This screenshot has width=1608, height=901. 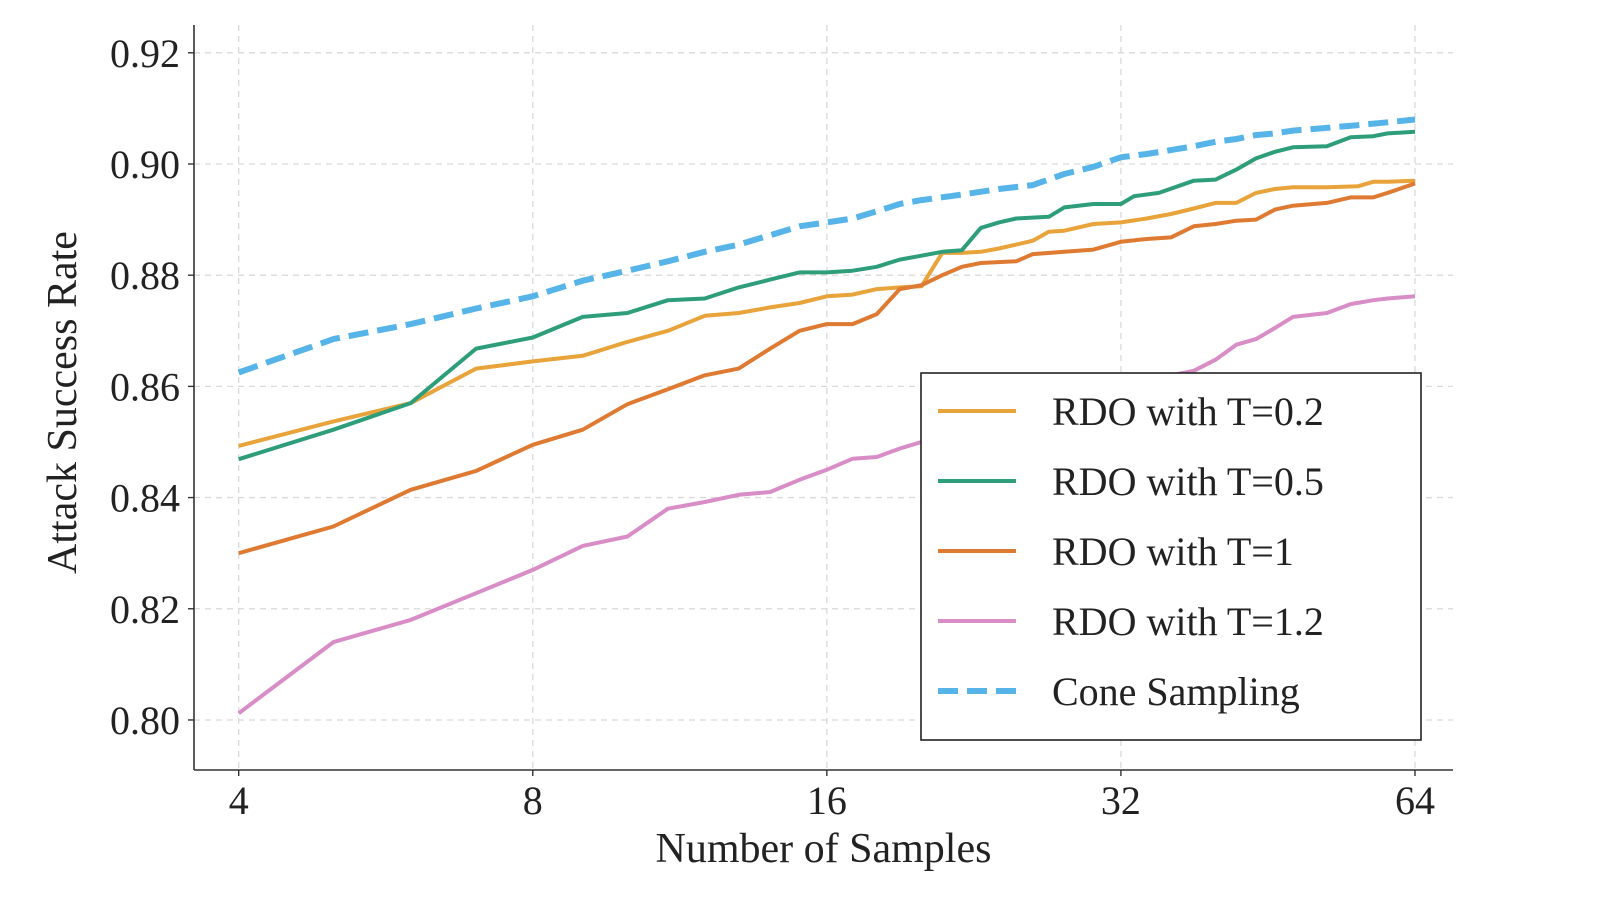 What do you see at coordinates (1188, 621) in the screenshot?
I see `legend-label: RDO with T=1.2` at bounding box center [1188, 621].